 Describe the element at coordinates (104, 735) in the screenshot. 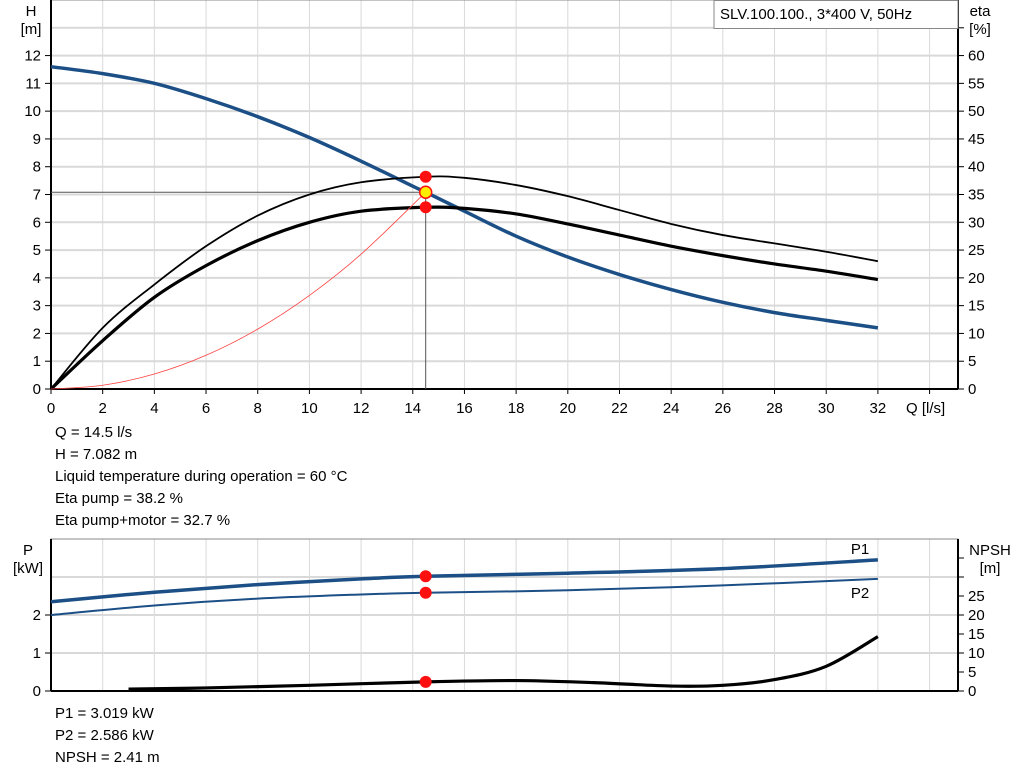

I see `info-p2: P2 = 2.586 kW` at that location.